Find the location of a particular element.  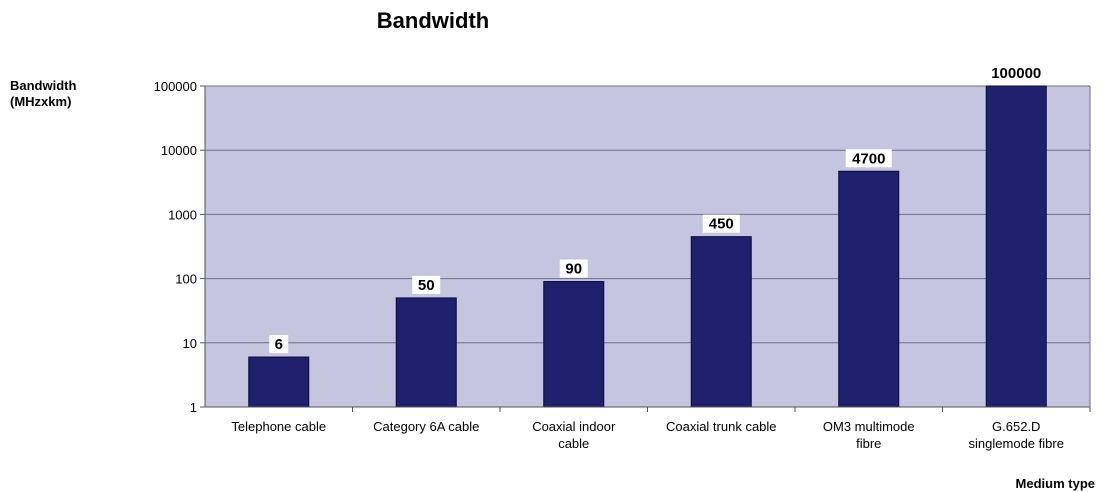

chart-title: Bandwidth is located at coordinates (433, 20).